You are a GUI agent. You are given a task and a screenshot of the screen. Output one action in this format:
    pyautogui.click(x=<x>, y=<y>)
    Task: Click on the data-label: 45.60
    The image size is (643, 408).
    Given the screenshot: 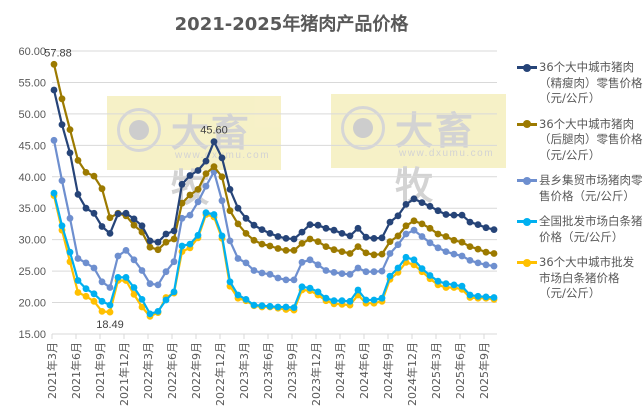 What is the action you would take?
    pyautogui.click(x=214, y=131)
    